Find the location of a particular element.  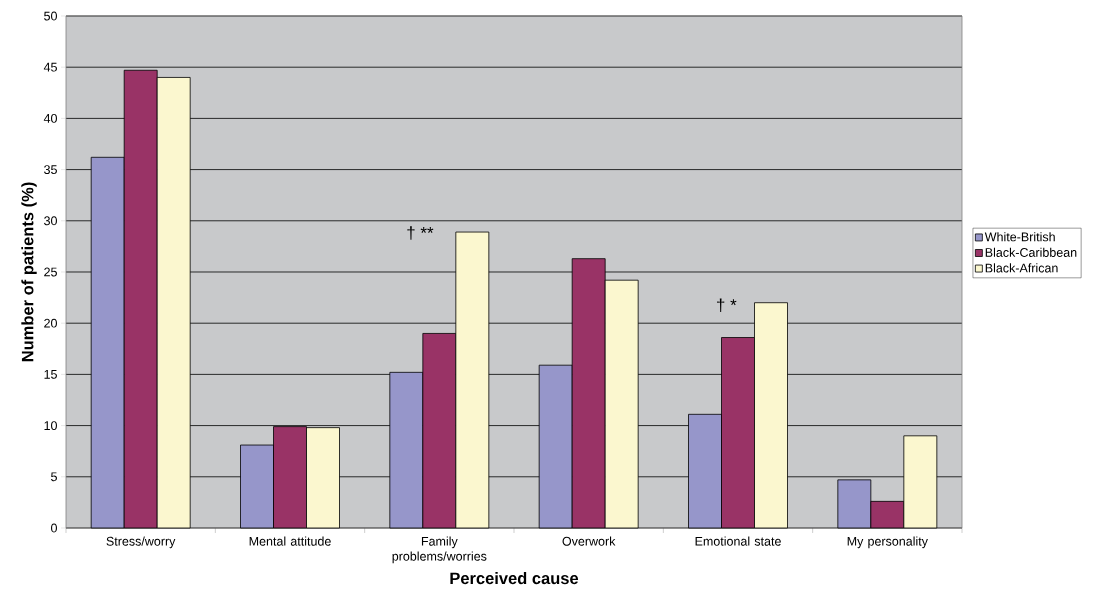

x-tick-label: Family problems/worries is located at coordinates (439, 550).